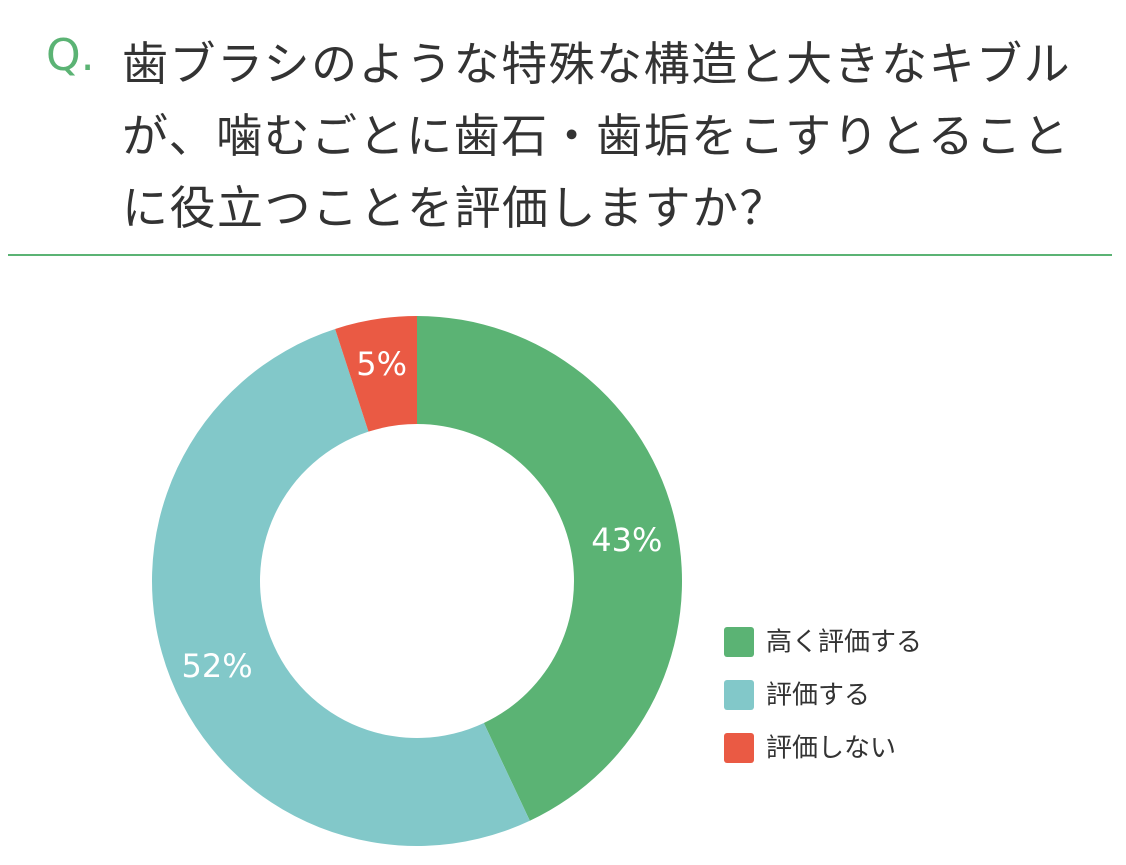 The height and width of the screenshot is (865, 1126). What do you see at coordinates (70, 55) in the screenshot?
I see `question-label: Q.` at bounding box center [70, 55].